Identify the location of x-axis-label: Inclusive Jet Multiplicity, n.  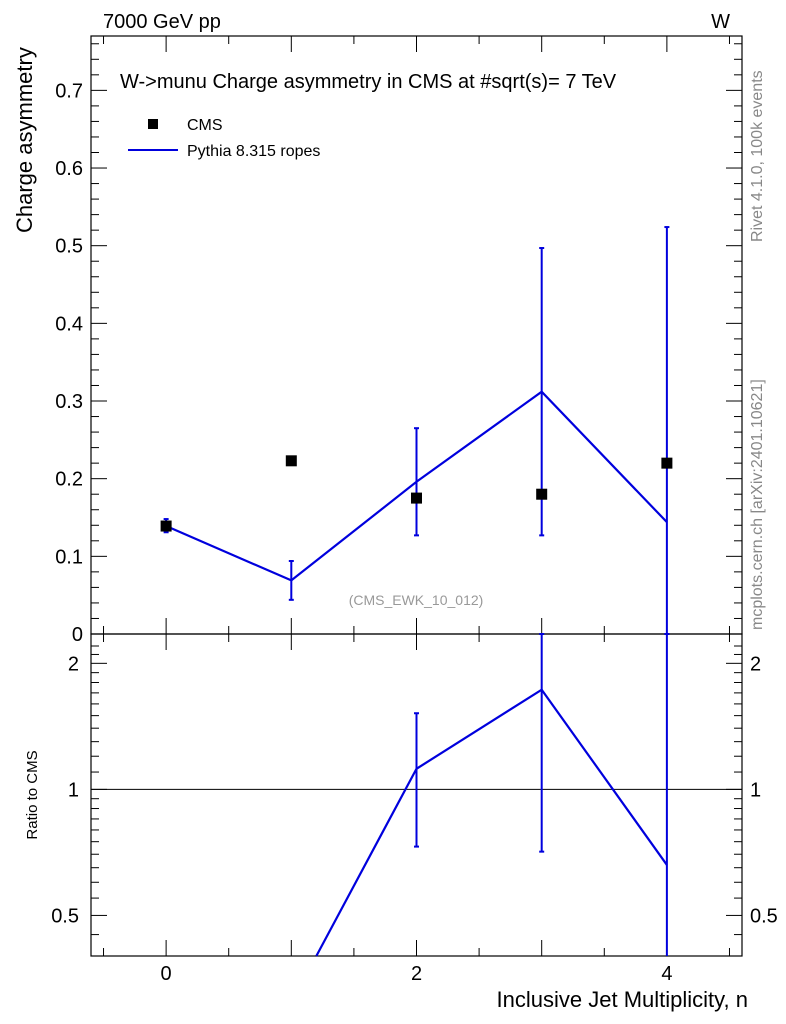
(622, 999).